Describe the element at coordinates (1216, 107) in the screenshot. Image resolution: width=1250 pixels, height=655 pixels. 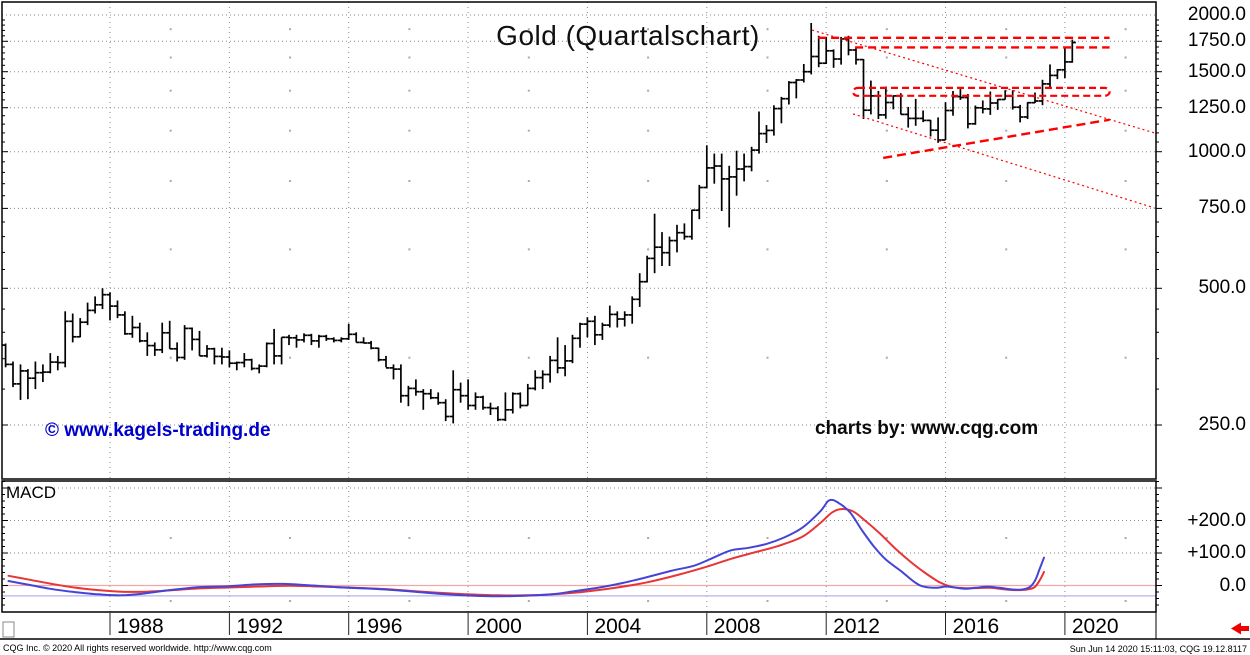
I see `price-axis-label: 1250.0` at that location.